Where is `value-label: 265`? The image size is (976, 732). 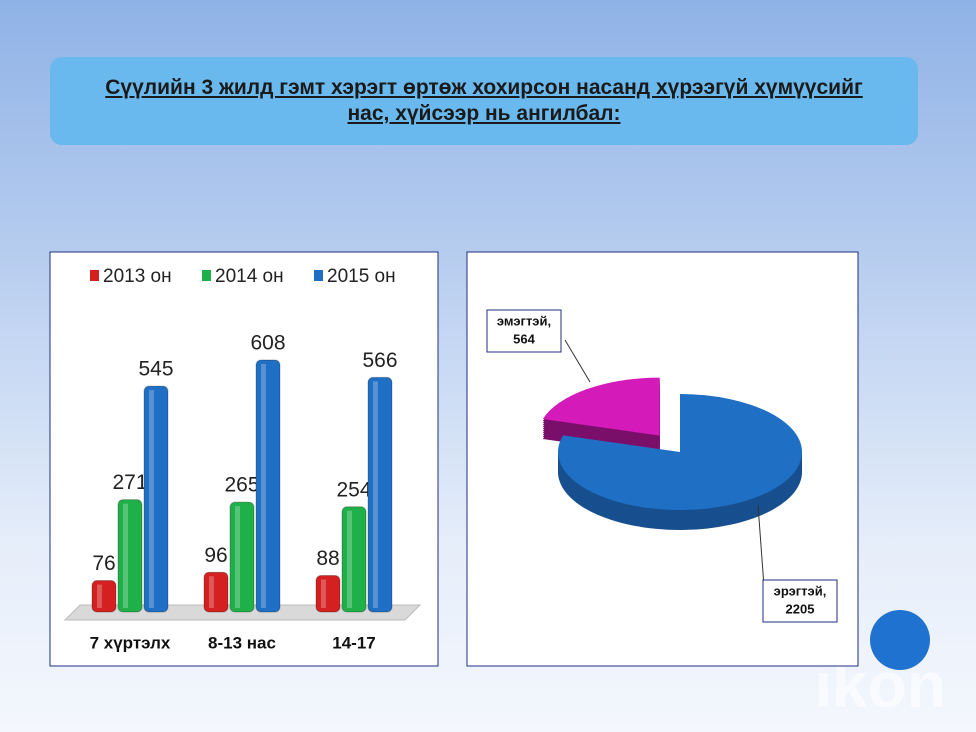 value-label: 265 is located at coordinates (241, 485).